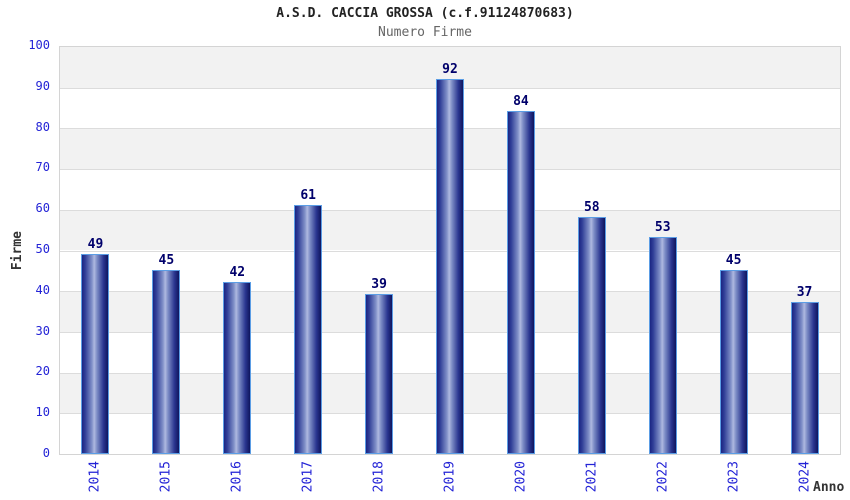  Describe the element at coordinates (42, 412) in the screenshot. I see `y-tick-label: 10` at that location.